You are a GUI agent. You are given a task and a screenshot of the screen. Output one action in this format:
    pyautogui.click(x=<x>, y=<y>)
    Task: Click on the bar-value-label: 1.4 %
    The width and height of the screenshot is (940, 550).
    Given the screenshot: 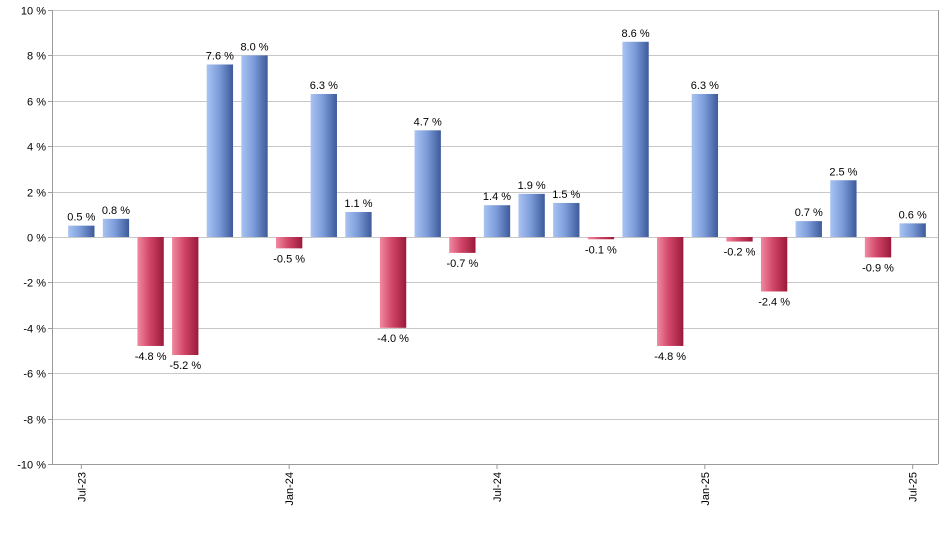 What is the action you would take?
    pyautogui.click(x=497, y=197)
    